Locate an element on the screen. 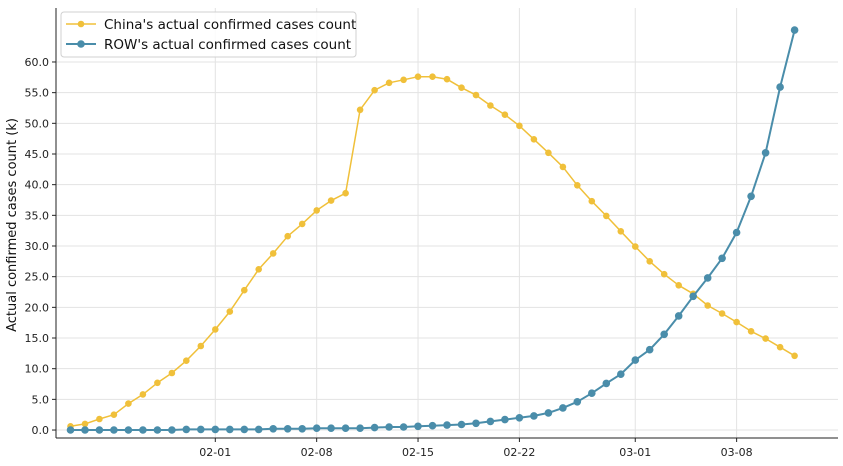 The height and width of the screenshot is (466, 843). y-axis-label: Actual confirmed cases count (k) is located at coordinates (12, 225).